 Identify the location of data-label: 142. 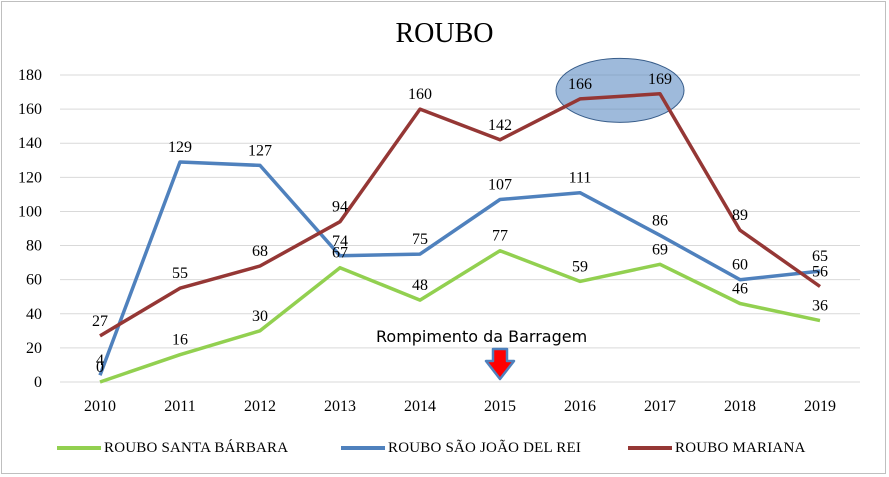
(500, 125).